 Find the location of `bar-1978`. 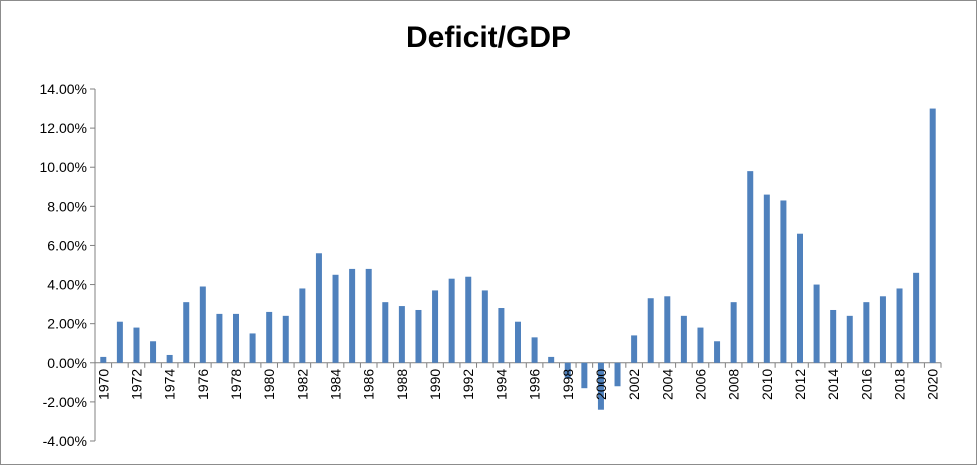

bar-1978 is located at coordinates (236, 338).